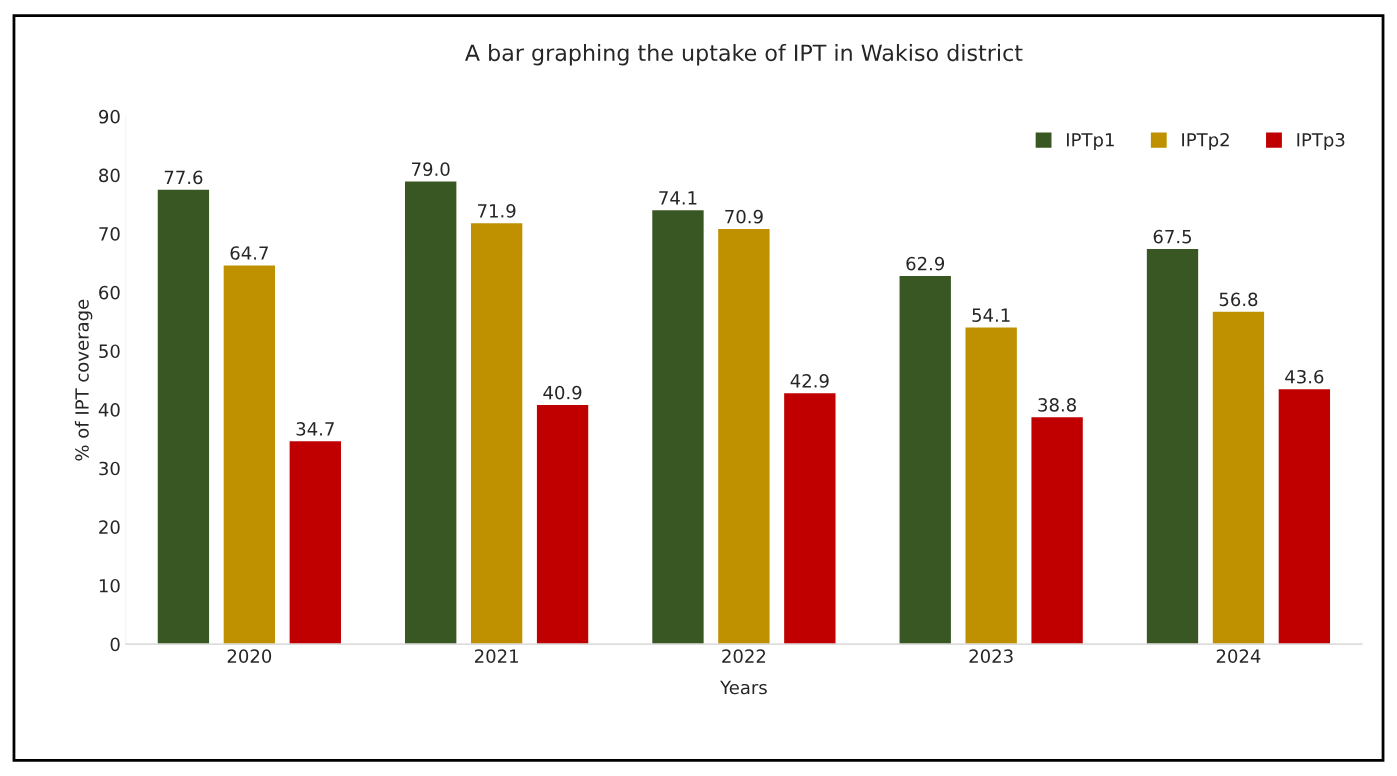  Describe the element at coordinates (109, 234) in the screenshot. I see `y-tick-label: 70` at that location.